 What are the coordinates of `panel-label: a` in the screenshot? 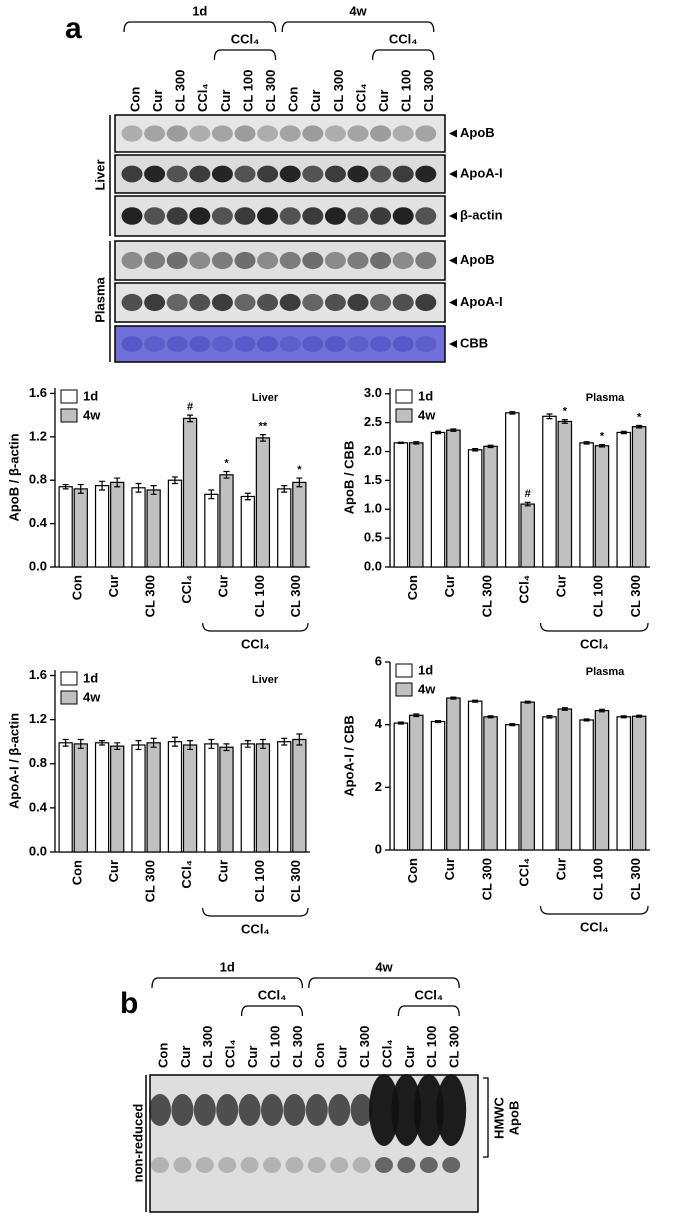 It's located at (73, 28).